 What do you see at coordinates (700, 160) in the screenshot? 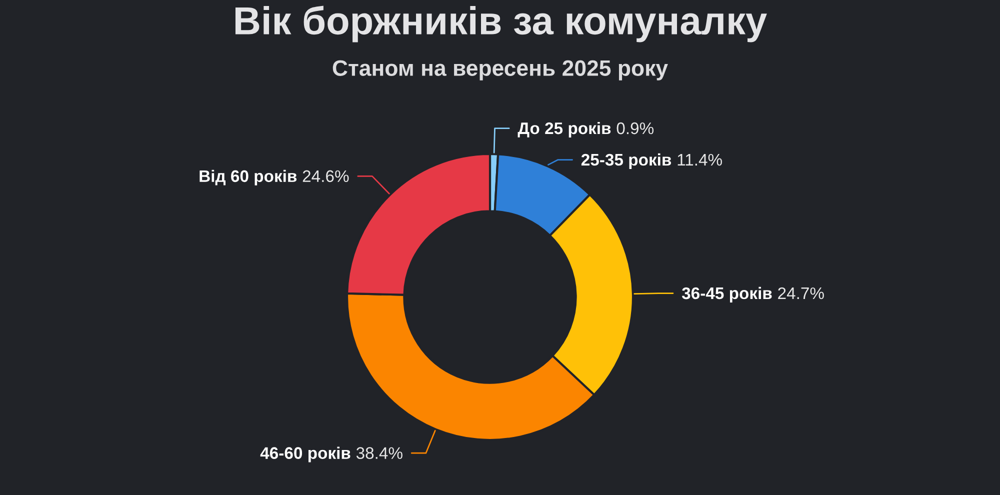
I see `data-label: 11.4%` at bounding box center [700, 160].